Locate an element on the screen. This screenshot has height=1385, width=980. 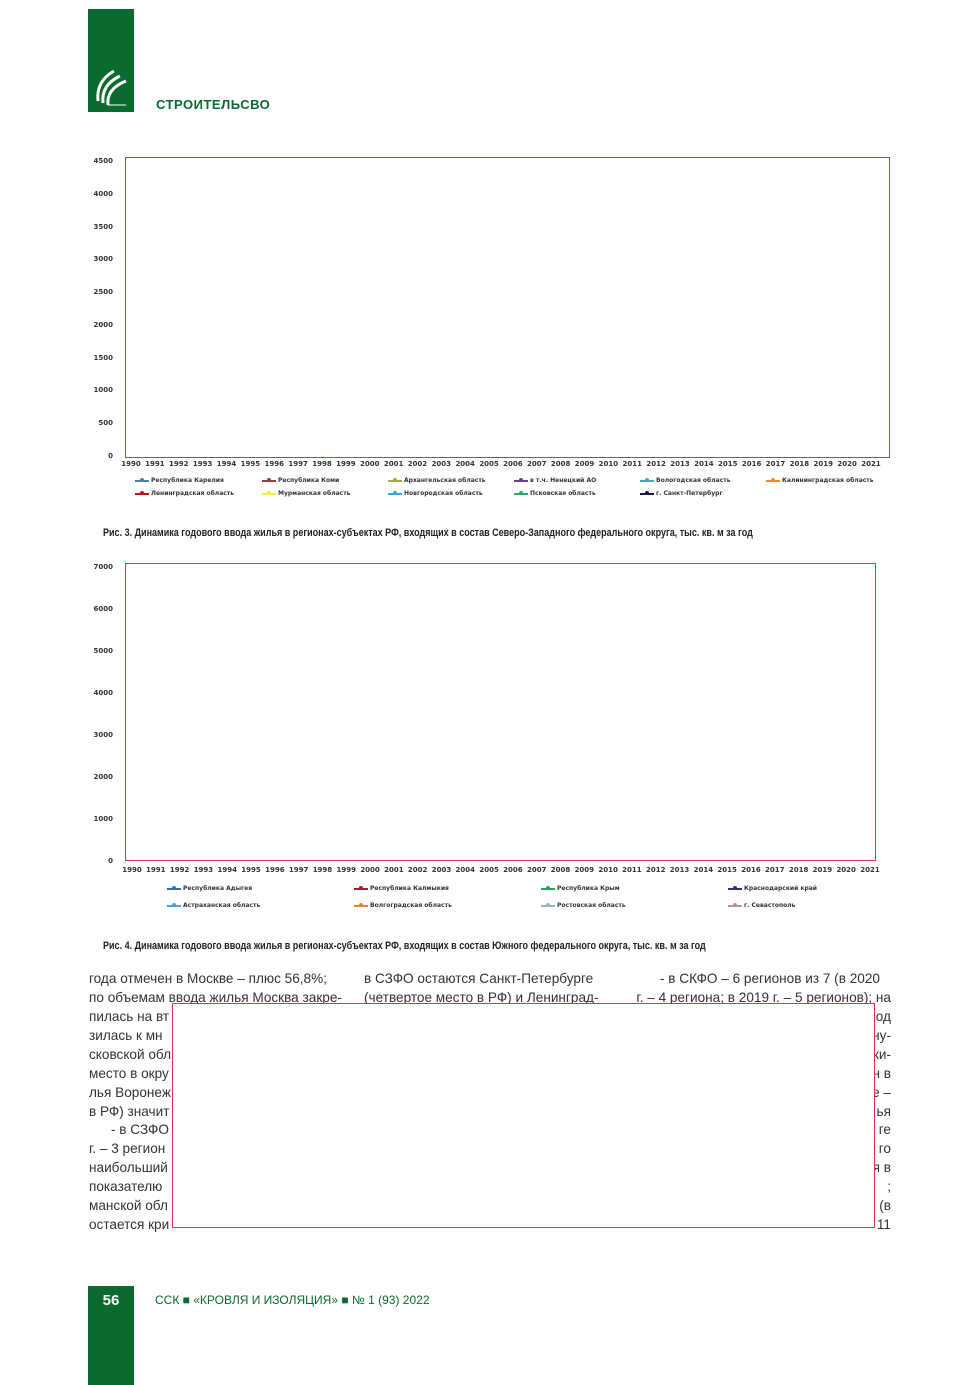
x-tick-label: 2003 is located at coordinates (441, 870).